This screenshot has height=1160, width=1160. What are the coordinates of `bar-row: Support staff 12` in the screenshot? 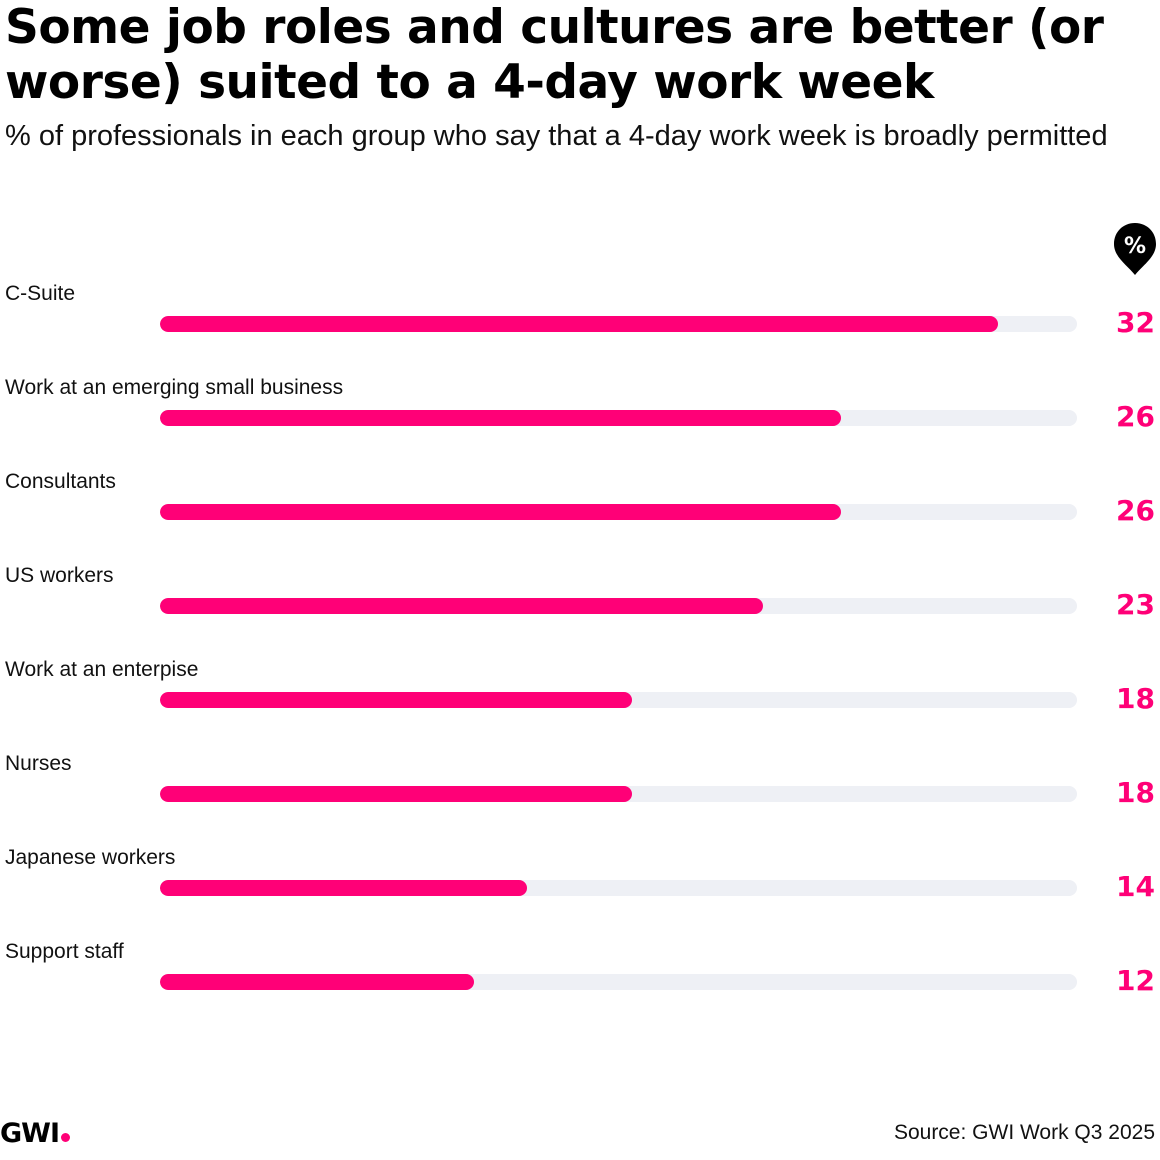 It's located at (580, 987).